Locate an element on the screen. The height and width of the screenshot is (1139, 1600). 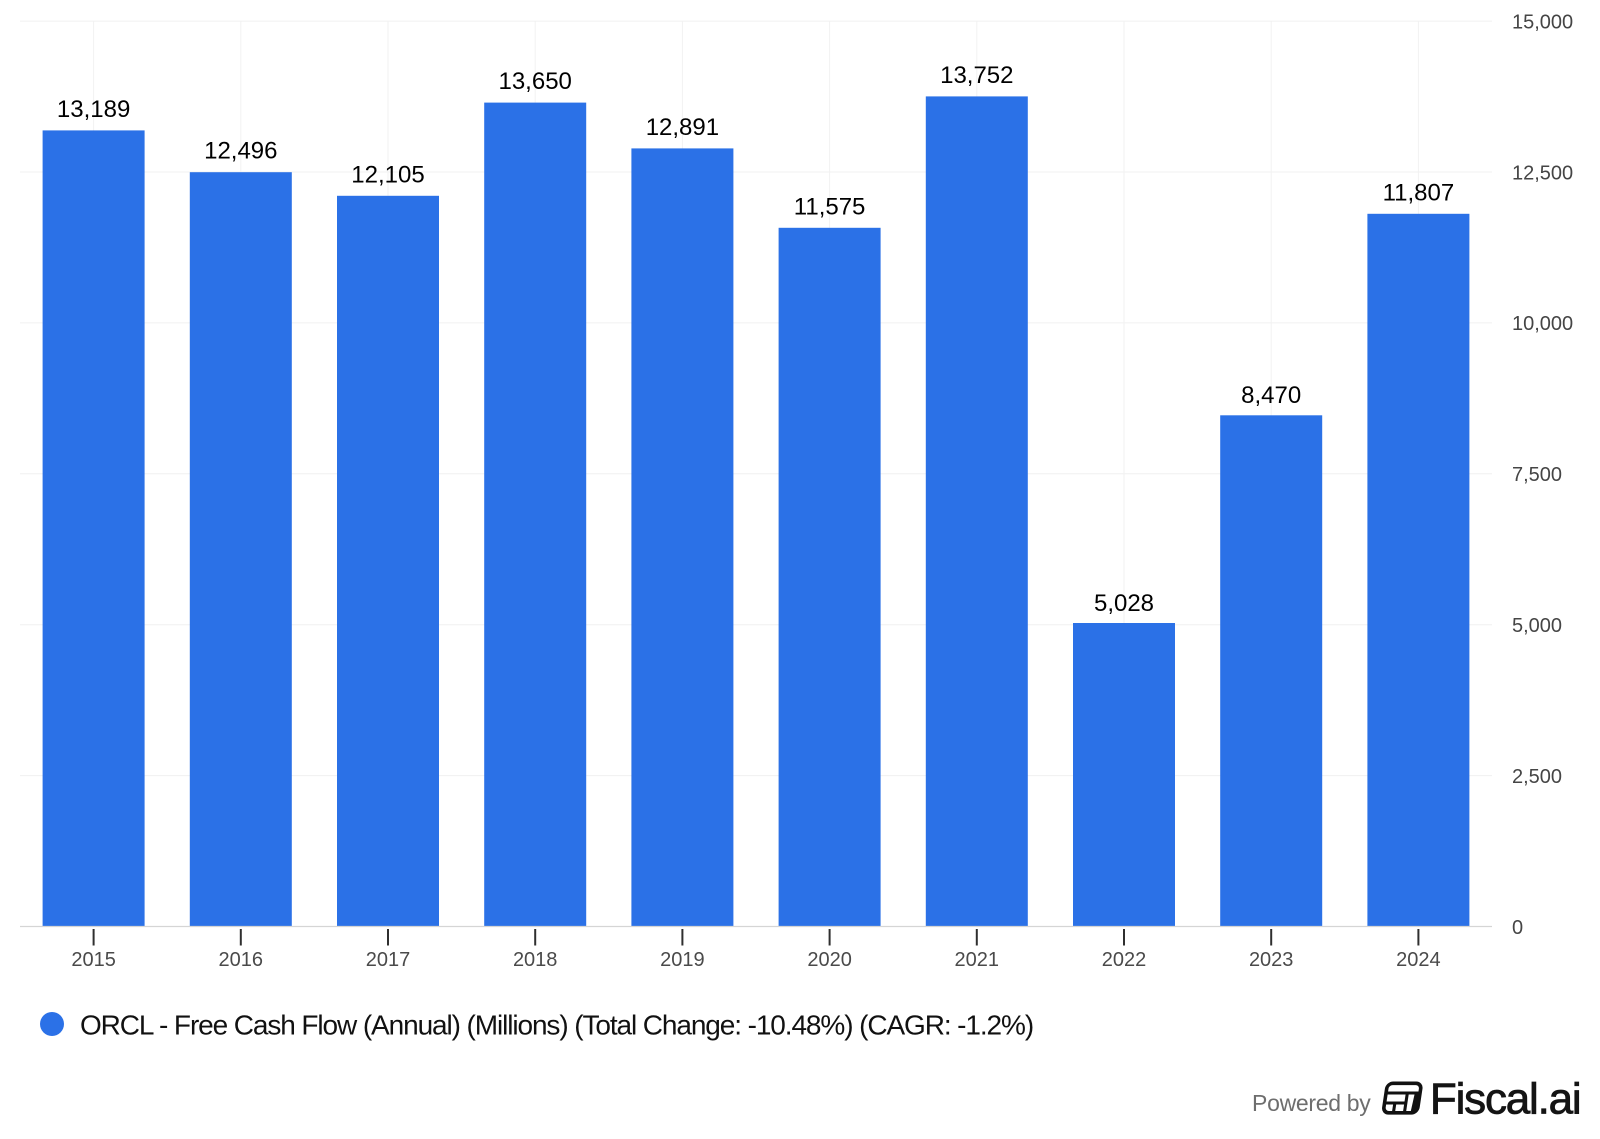
svg-text: Fiscal.ai is located at coordinates (1505, 1099).